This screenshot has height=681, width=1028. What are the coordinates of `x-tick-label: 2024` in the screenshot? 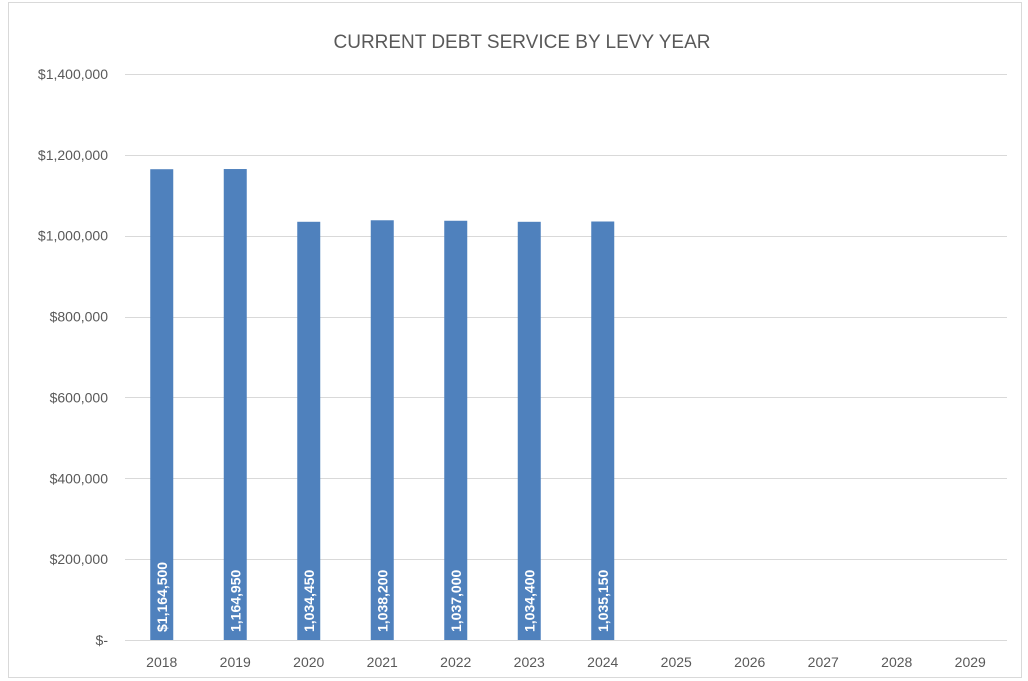 It's located at (602, 662).